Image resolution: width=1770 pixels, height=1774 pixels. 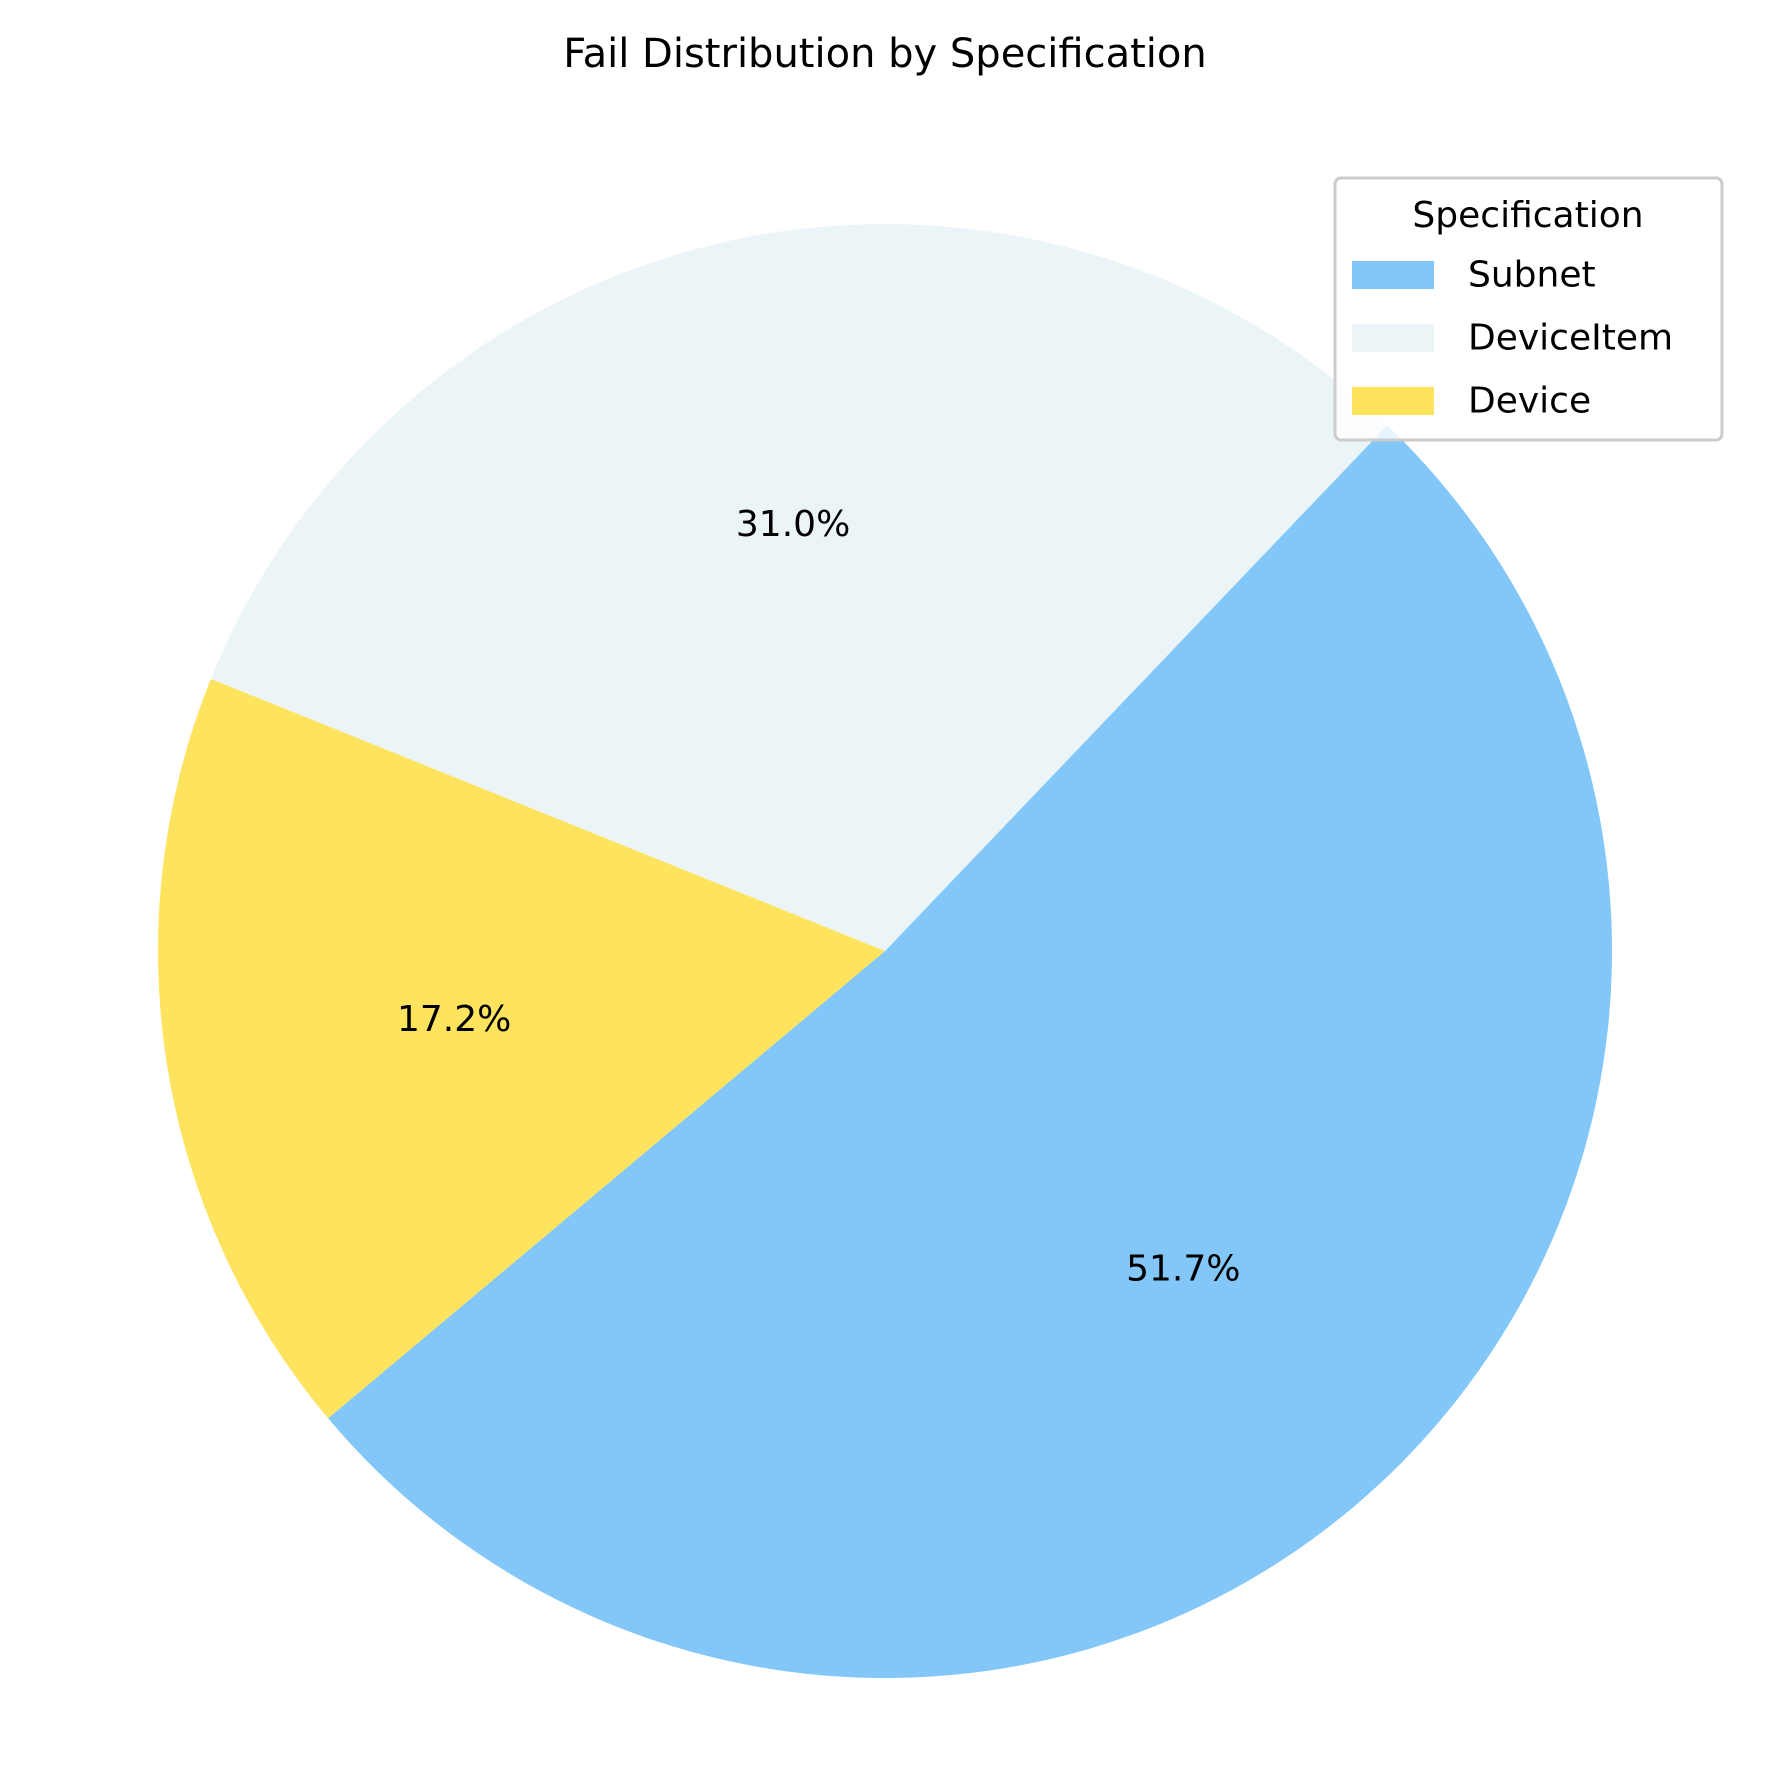 I want to click on legend-title: Specification, so click(x=1527, y=215).